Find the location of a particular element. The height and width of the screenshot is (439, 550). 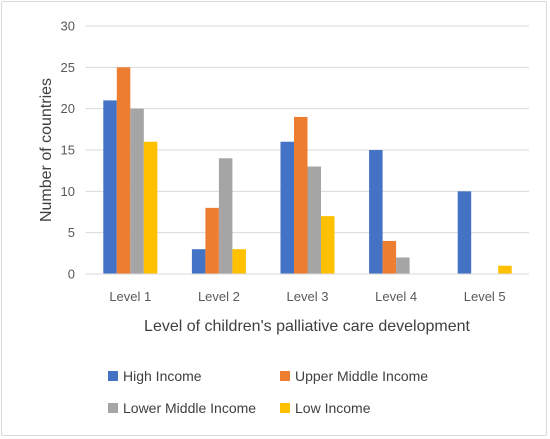

y-tick-label: 30 is located at coordinates (68, 26).